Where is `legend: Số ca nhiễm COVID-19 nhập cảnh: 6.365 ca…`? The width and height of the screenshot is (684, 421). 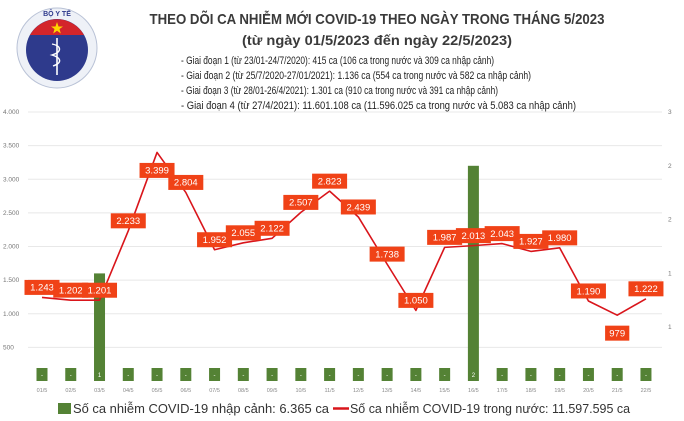 legend: Số ca nhiễm COVID-19 nhập cảnh: 6.365 ca… is located at coordinates (344, 408).